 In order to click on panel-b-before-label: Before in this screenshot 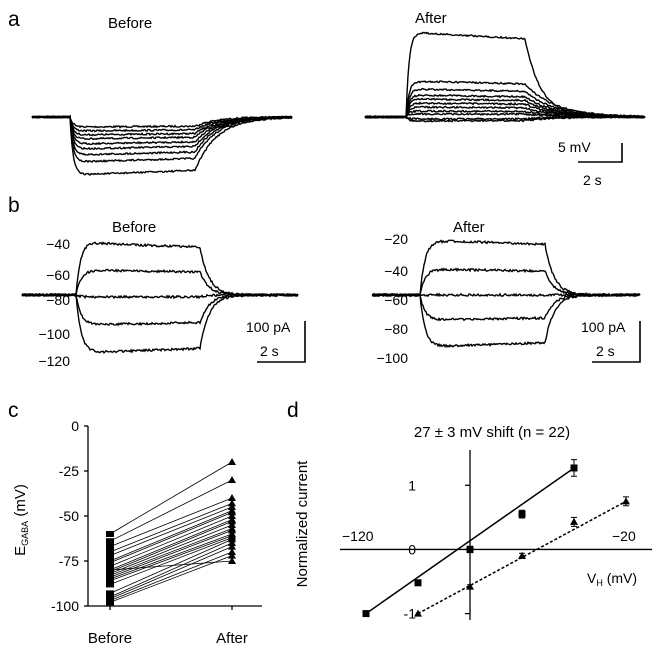, I will do `click(134, 227)`.